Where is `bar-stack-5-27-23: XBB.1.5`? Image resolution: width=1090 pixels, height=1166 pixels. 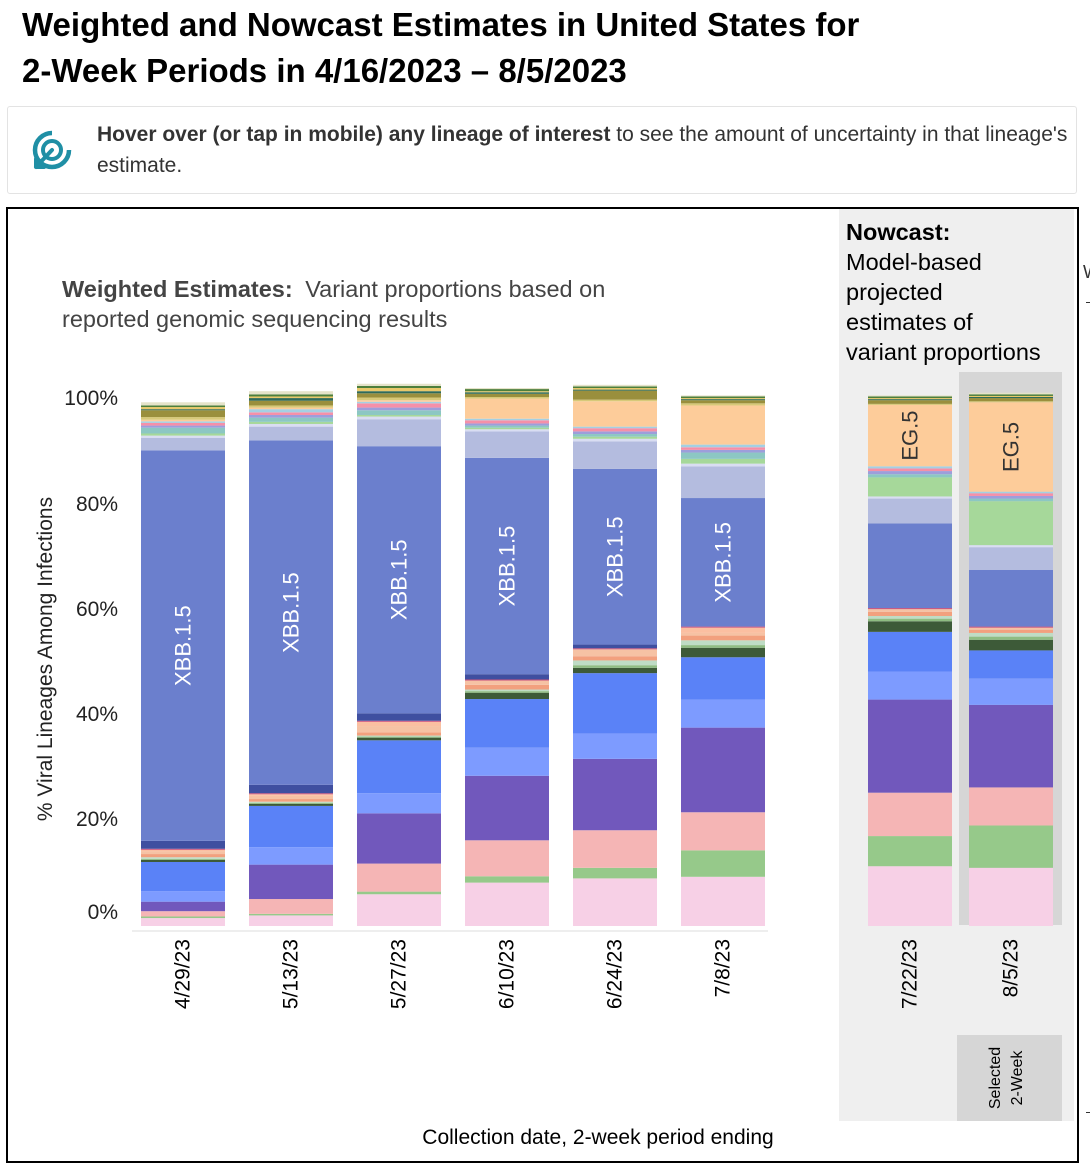 bar-stack-5-27-23: XBB.1.5 is located at coordinates (399, 654).